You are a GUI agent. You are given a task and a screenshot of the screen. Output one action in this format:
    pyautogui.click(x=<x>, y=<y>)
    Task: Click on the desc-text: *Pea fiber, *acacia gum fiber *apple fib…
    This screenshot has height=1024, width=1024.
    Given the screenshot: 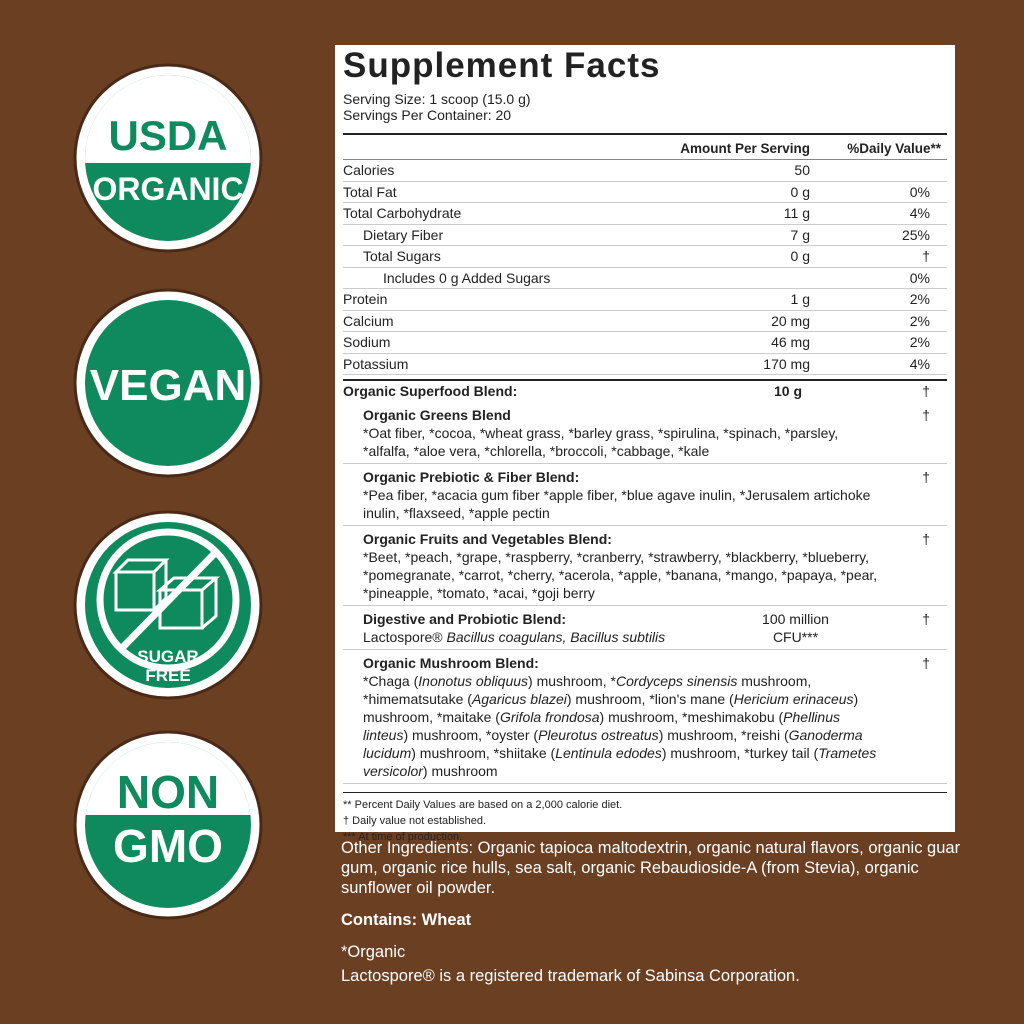 What is the action you would take?
    pyautogui.click(x=617, y=503)
    